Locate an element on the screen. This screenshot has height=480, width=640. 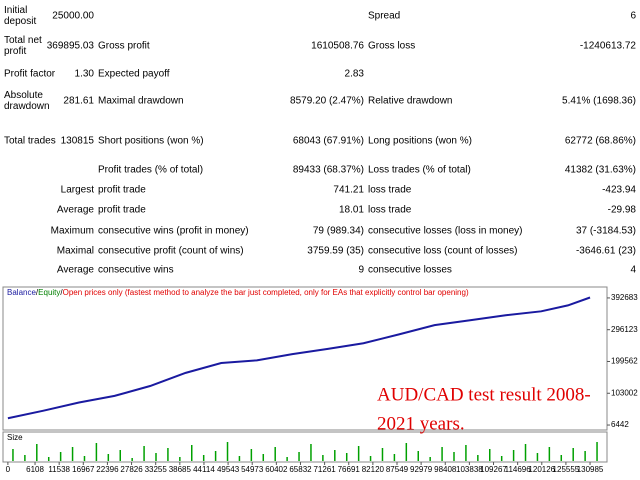
x-tick-label: 87549 is located at coordinates (397, 469).